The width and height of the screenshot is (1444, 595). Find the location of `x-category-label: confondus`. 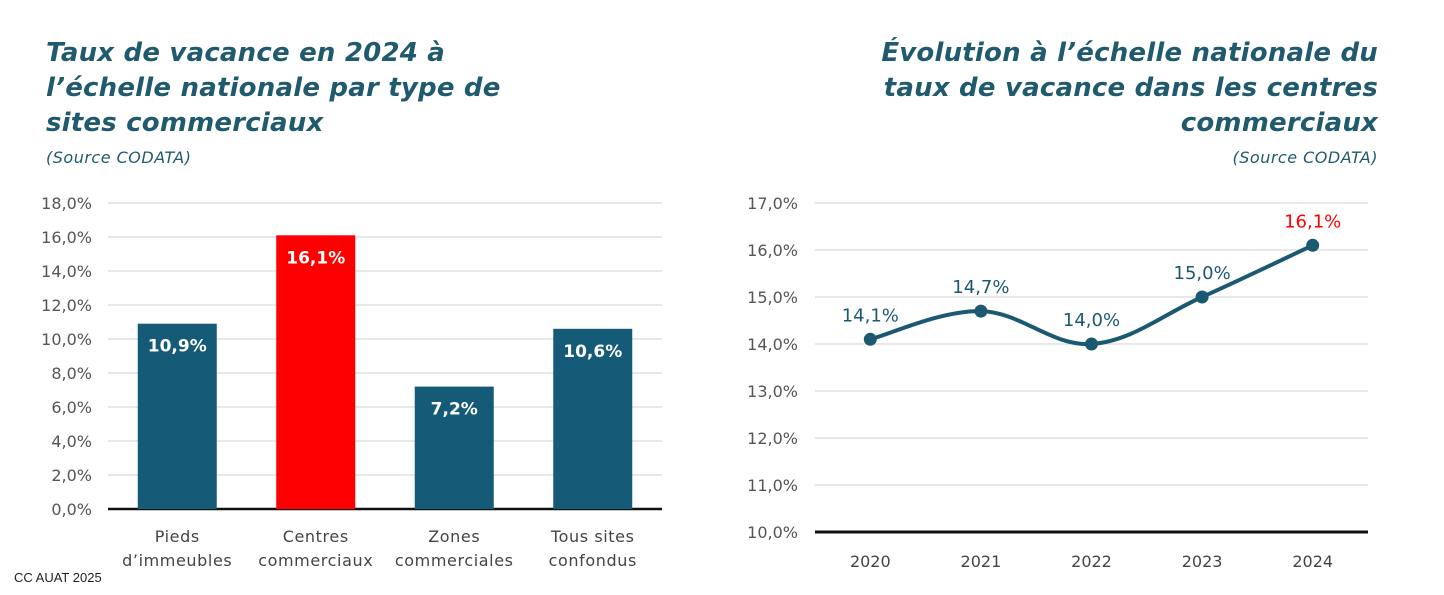

x-category-label: confondus is located at coordinates (593, 560).